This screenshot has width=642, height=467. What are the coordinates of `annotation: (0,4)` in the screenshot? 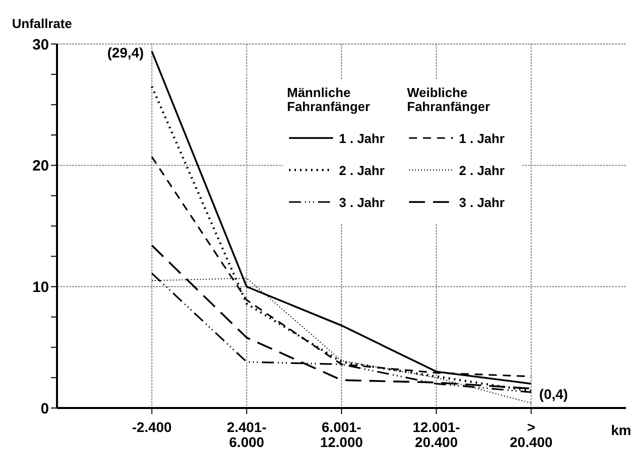 It's located at (553, 394).